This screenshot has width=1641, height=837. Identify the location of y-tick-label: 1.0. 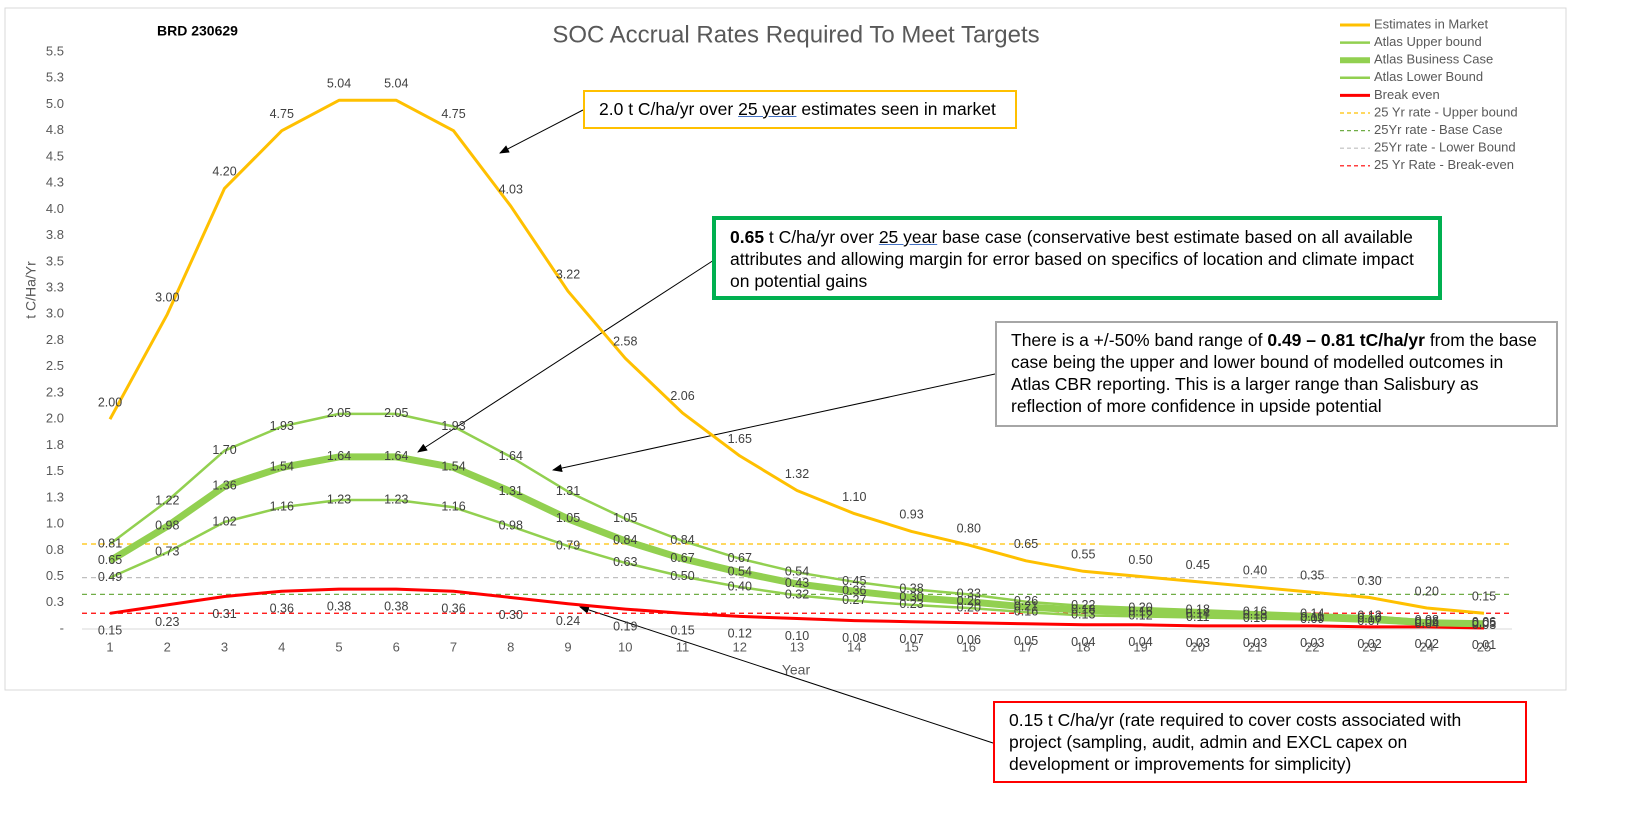
(55, 523).